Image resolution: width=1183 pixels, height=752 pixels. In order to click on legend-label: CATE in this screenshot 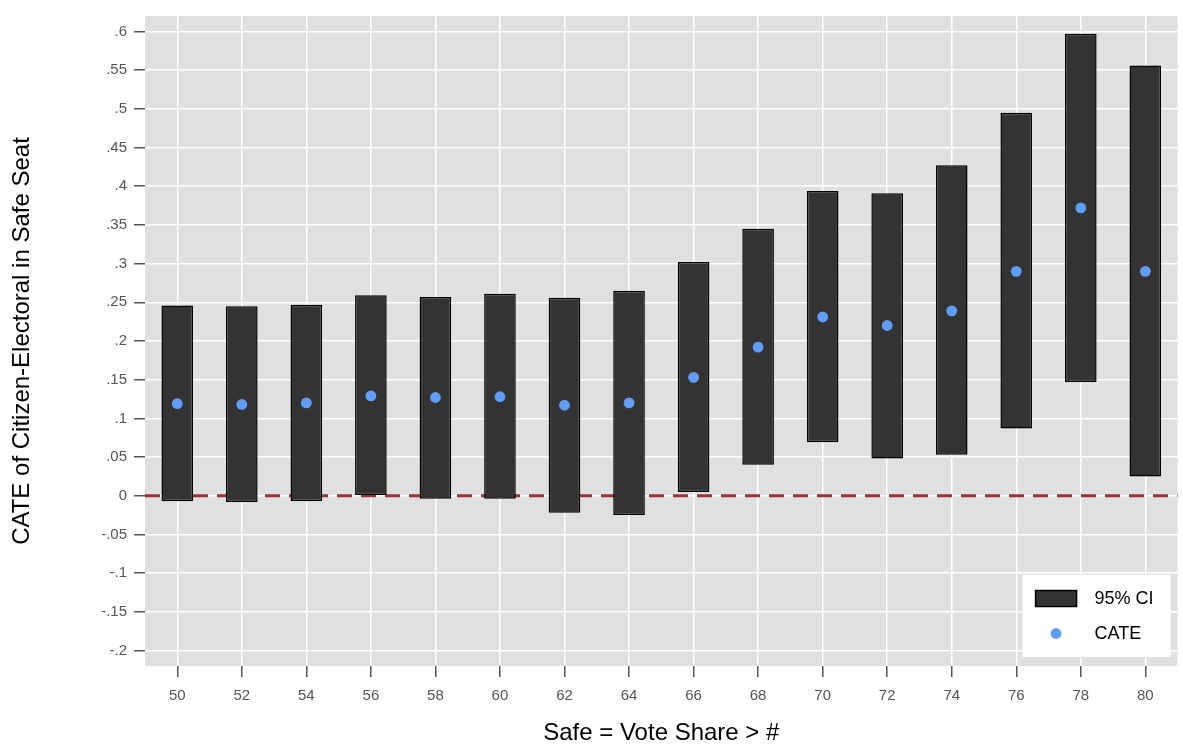, I will do `click(1118, 633)`.